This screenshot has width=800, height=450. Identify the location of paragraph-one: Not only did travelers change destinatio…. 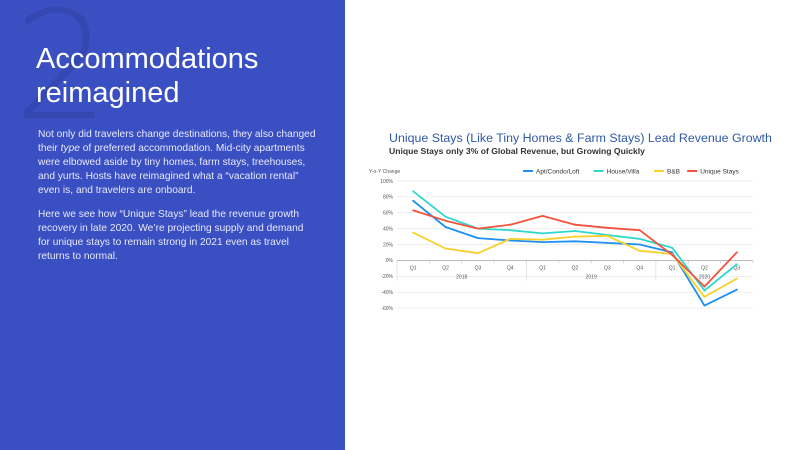
(178, 163).